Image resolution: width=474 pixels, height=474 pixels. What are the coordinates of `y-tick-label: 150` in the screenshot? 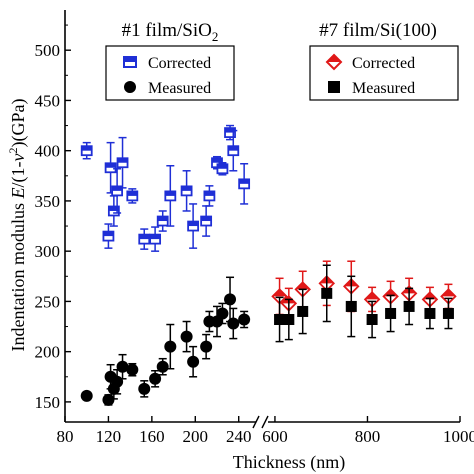 It's located at (48, 402).